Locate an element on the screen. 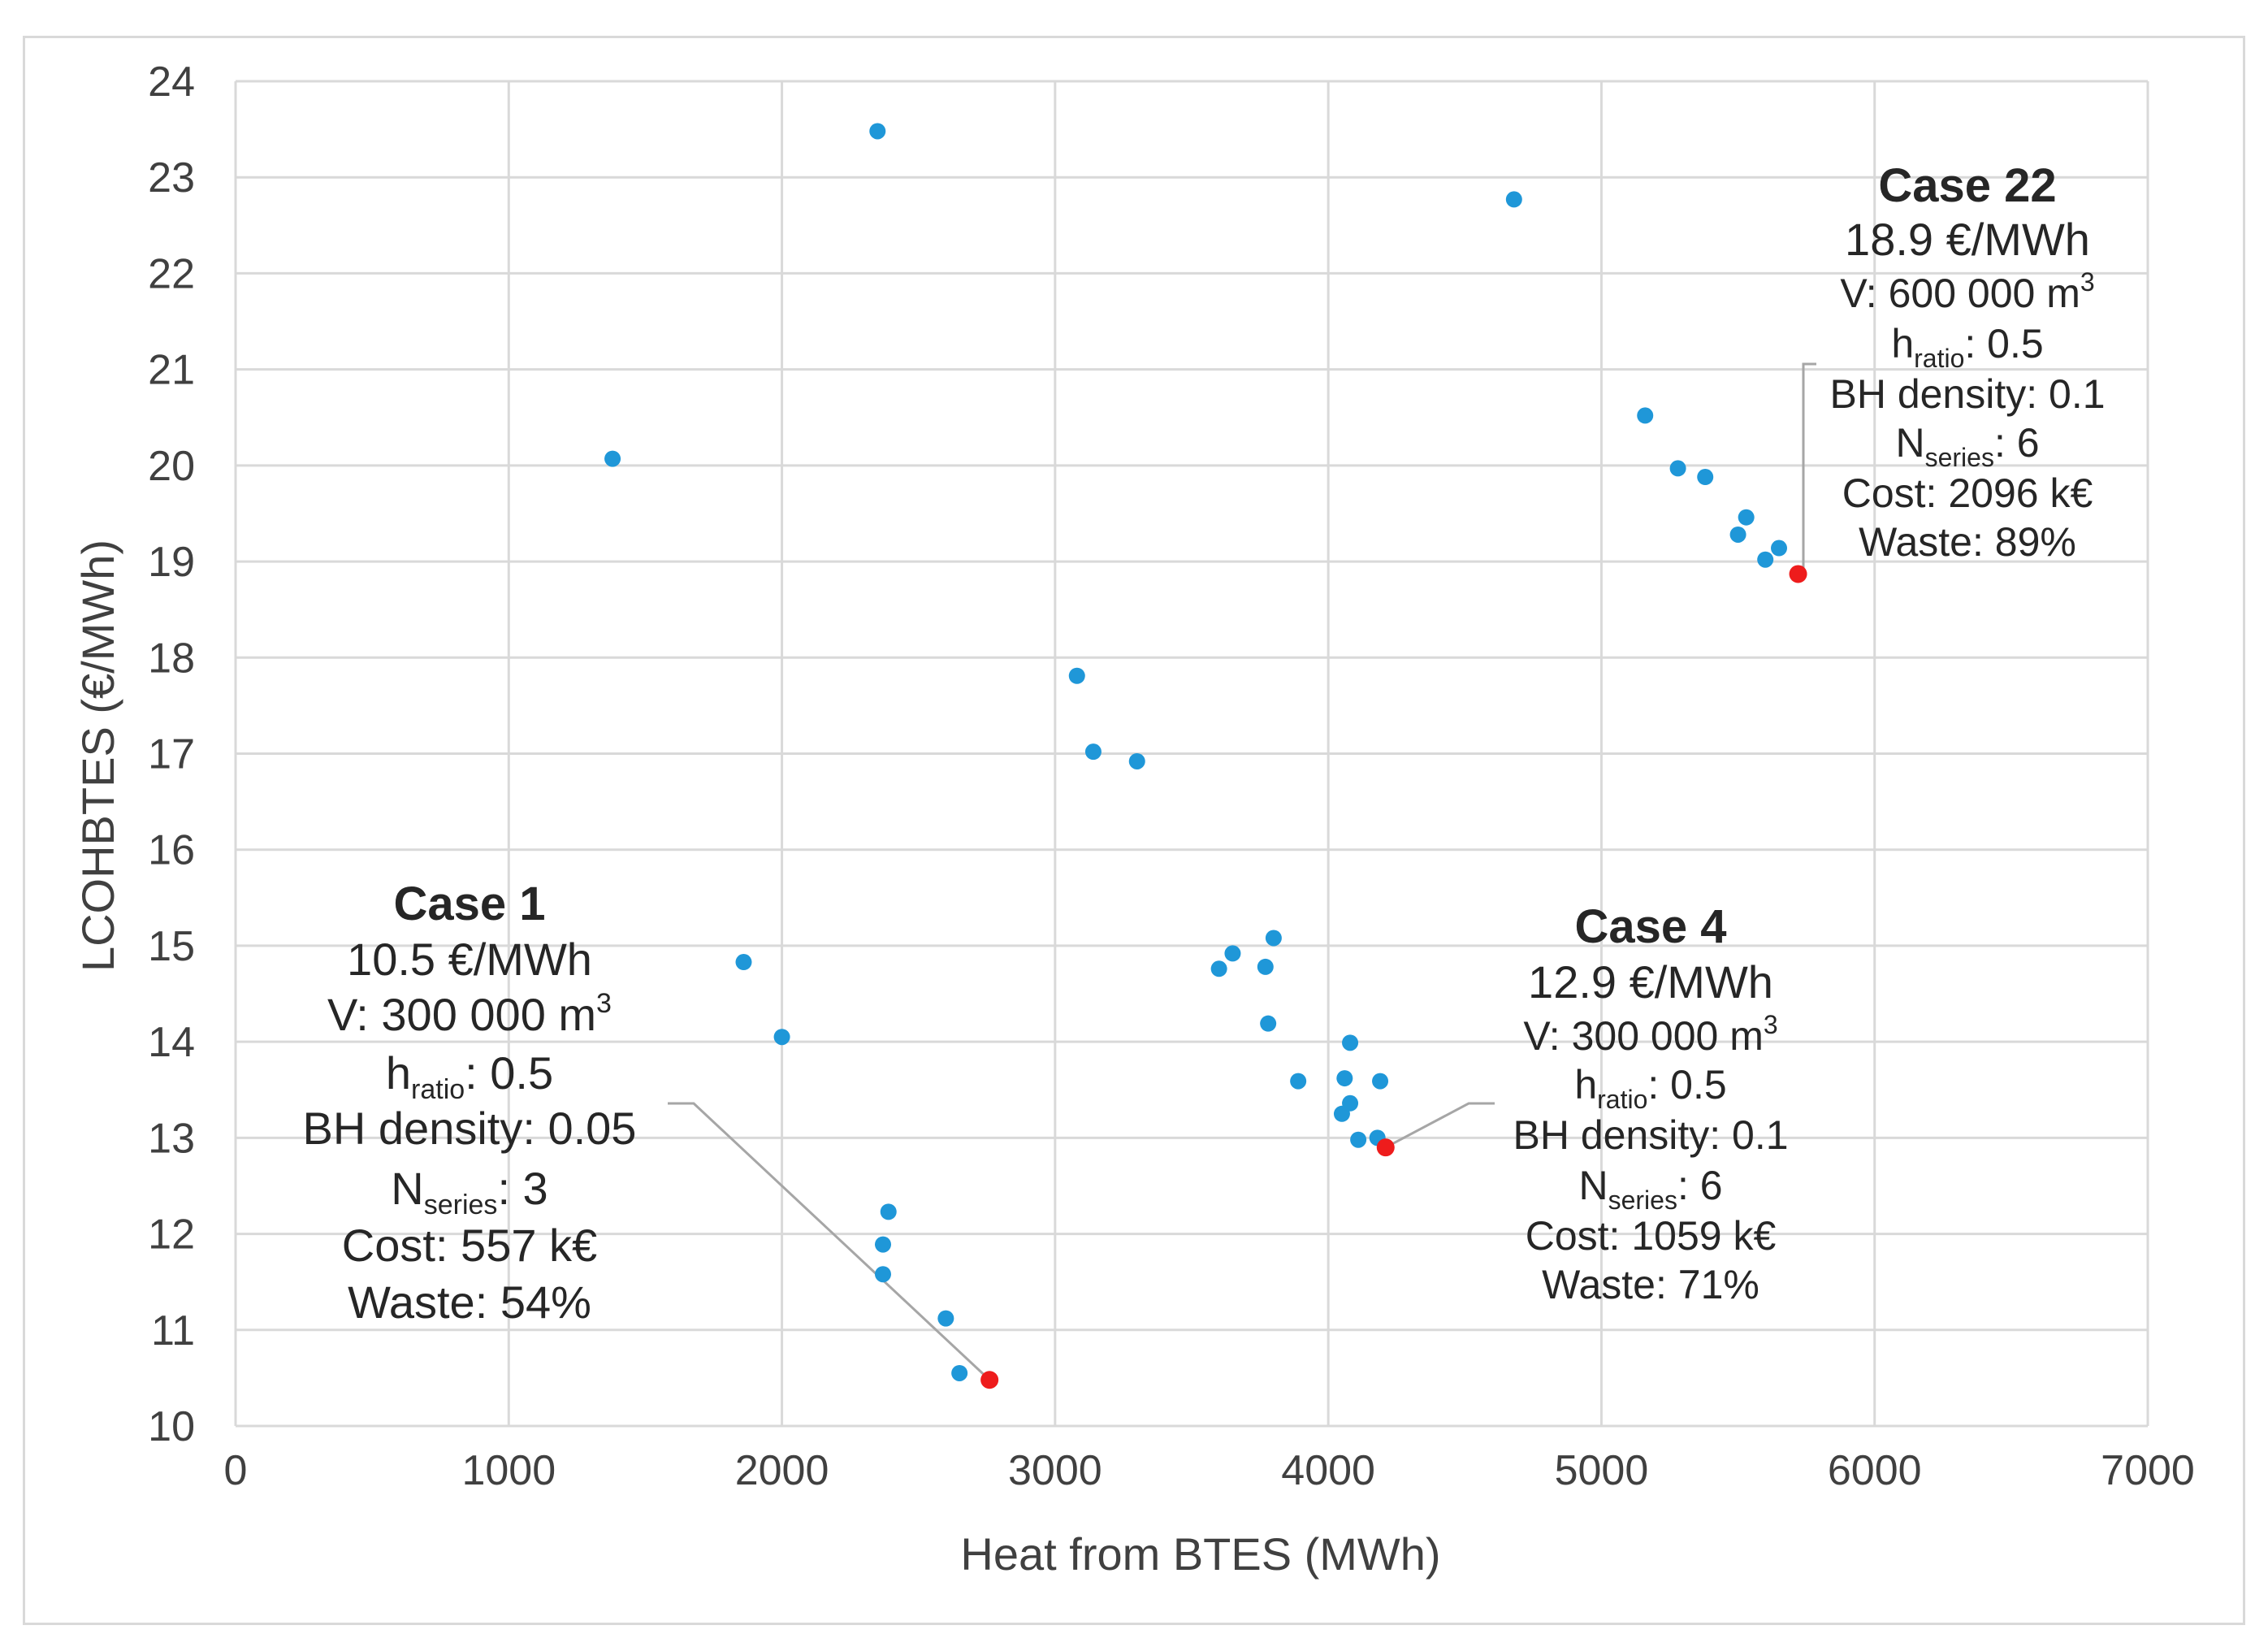 This screenshot has width=2268, height=1647. y-tick-label: 21 is located at coordinates (172, 370).